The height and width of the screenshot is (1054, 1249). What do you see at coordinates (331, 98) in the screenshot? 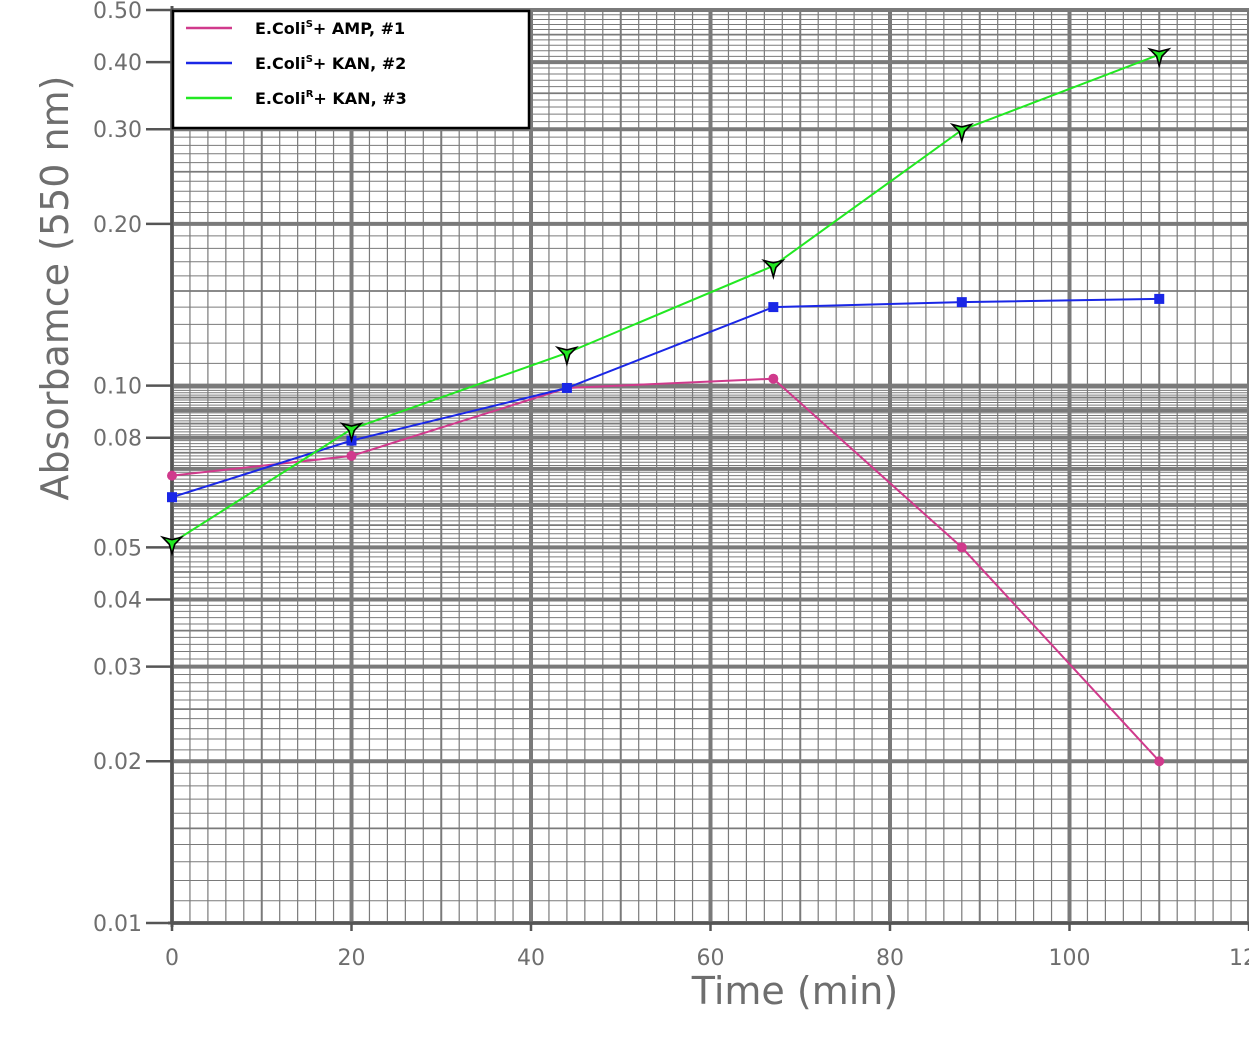
I see `legend-entry-3: E.ColiR+ KAN, #3` at bounding box center [331, 98].